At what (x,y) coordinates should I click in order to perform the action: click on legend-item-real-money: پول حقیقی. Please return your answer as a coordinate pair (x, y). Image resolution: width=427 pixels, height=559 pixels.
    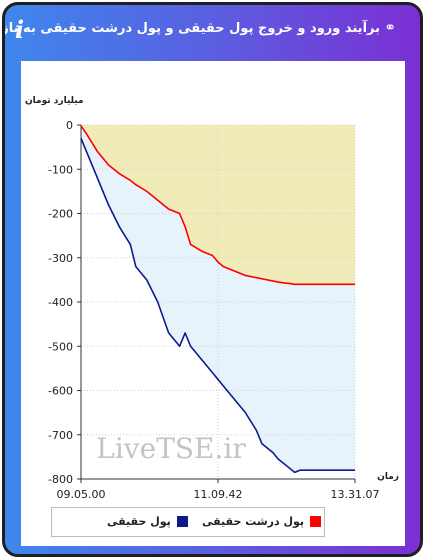
    Looking at the image, I should click on (147, 521).